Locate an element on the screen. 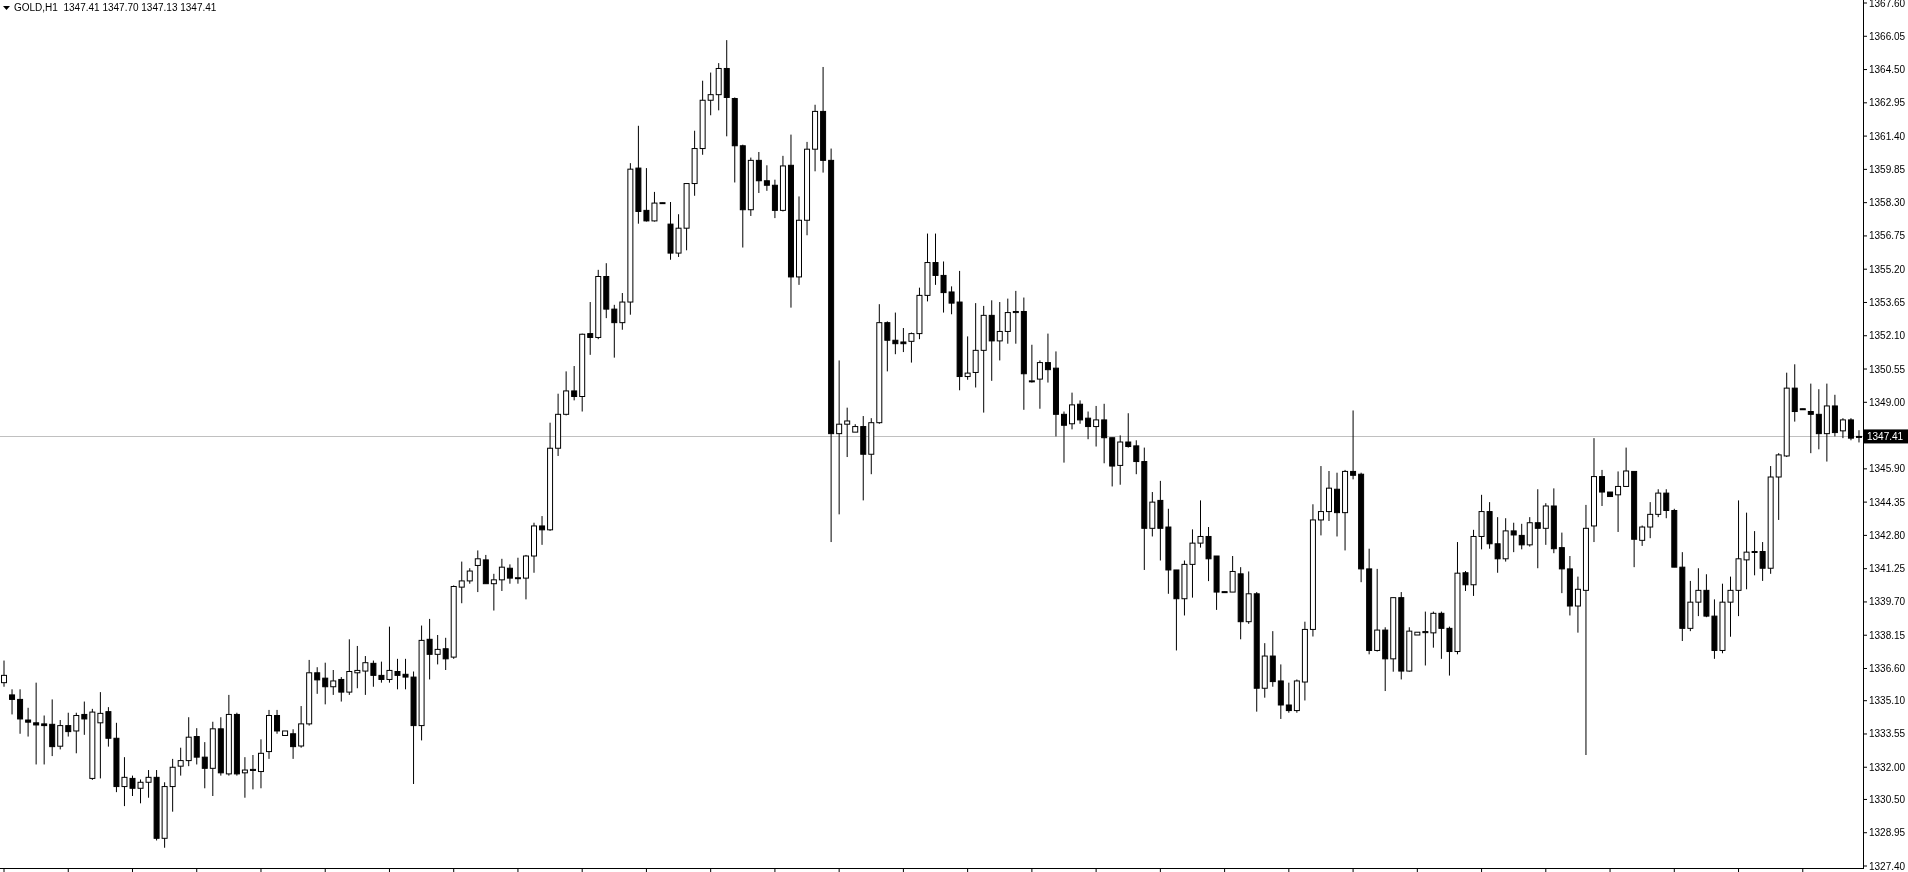  y-tick-label: 1330.50 is located at coordinates (1887, 799).